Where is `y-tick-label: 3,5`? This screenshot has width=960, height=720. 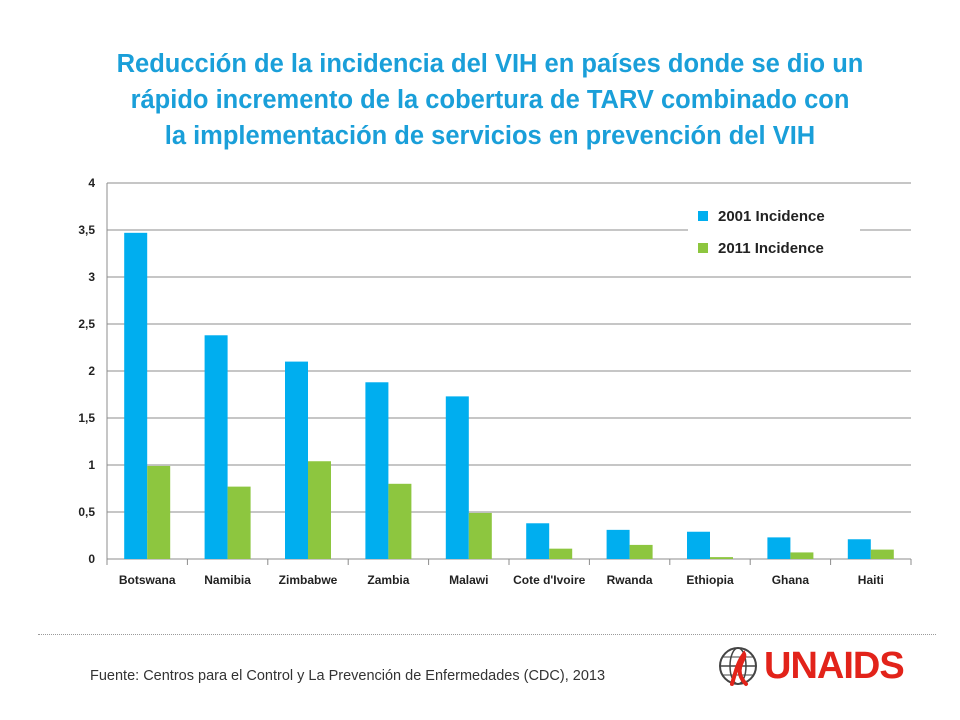 y-tick-label: 3,5 is located at coordinates (86, 230).